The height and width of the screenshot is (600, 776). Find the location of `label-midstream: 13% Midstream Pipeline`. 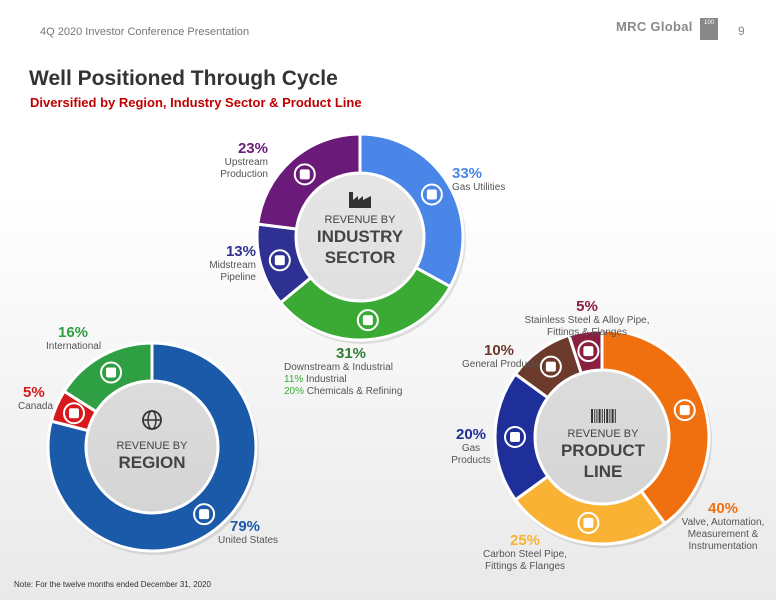

label-midstream: 13% Midstream Pipeline is located at coordinates (227, 263).